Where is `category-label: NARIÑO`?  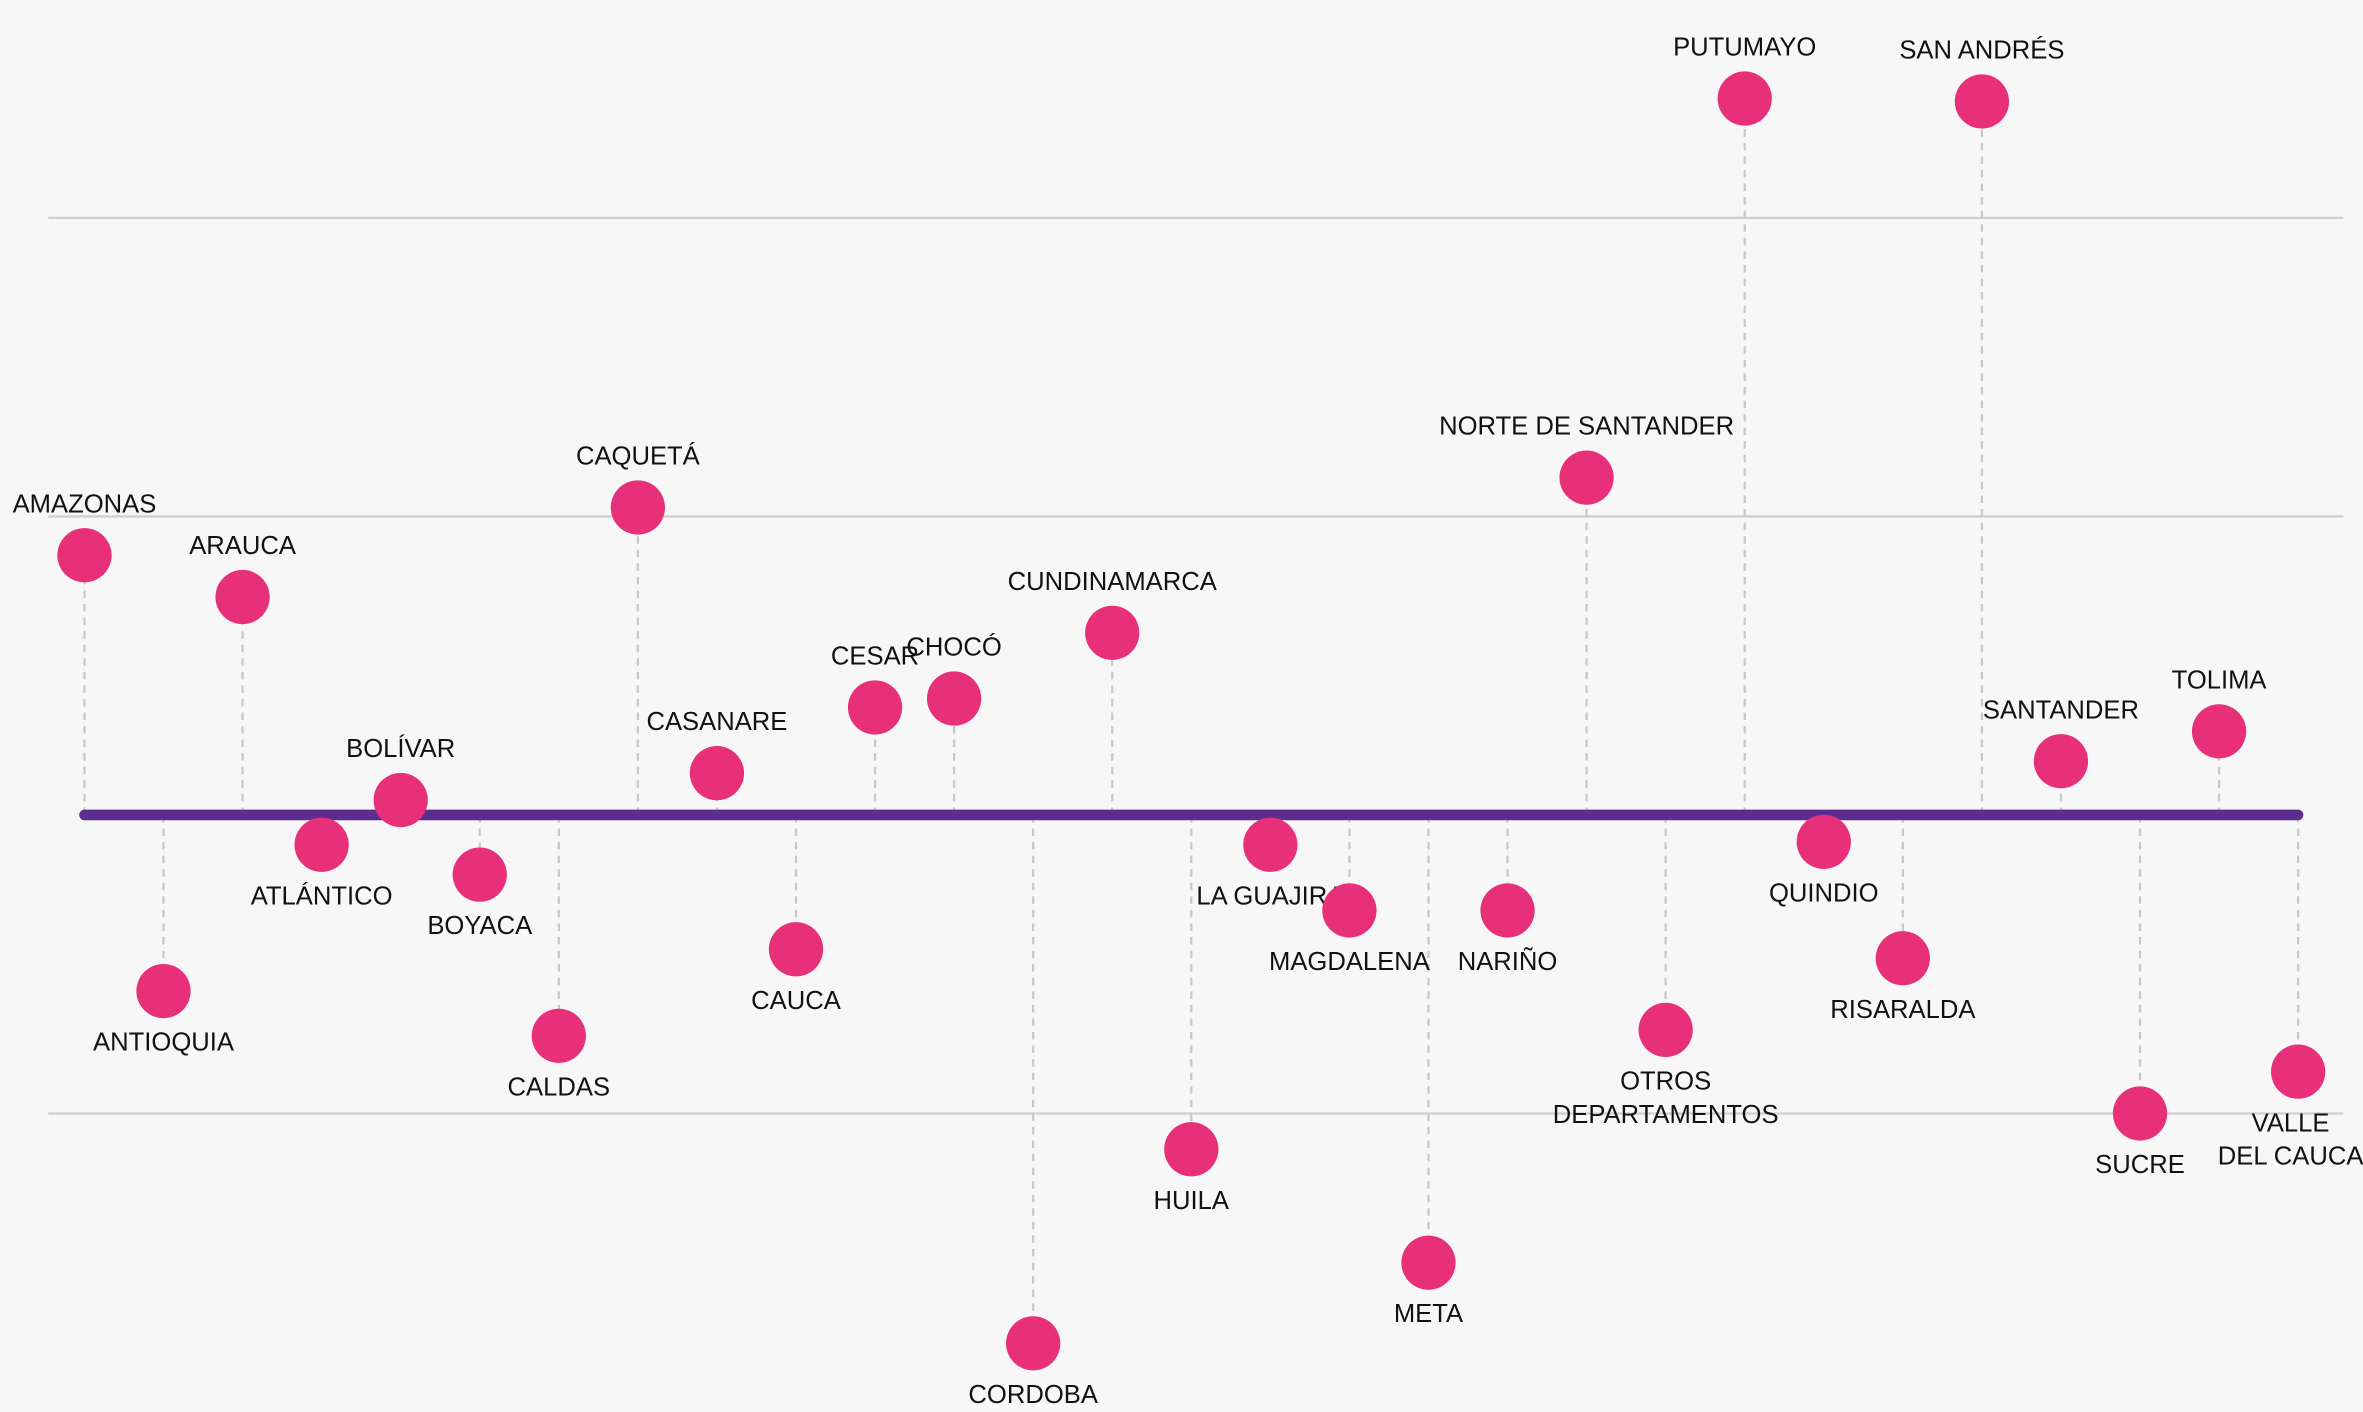 category-label: NARIÑO is located at coordinates (1508, 961).